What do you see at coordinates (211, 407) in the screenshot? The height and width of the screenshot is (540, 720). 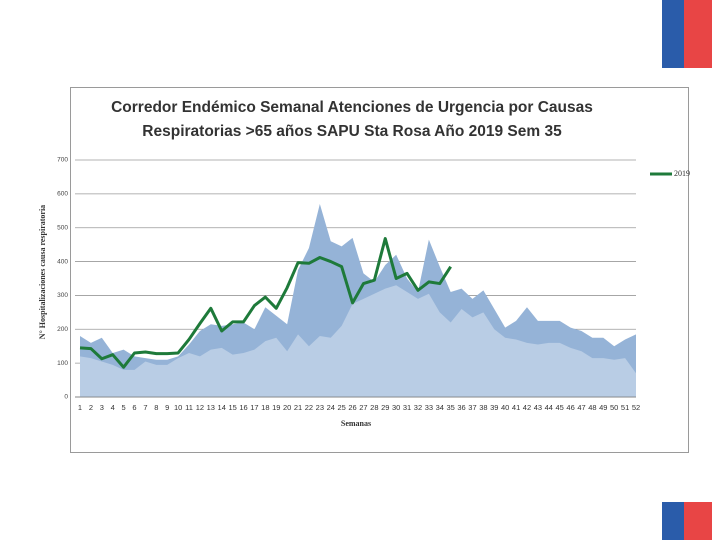 I see `x-tick-label: 13` at bounding box center [211, 407].